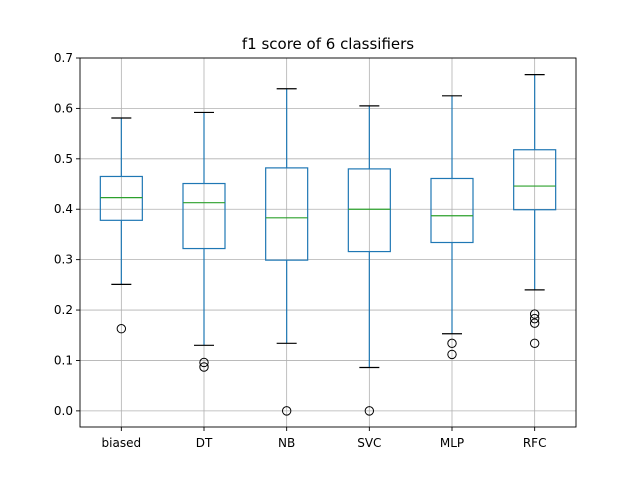 This screenshot has width=640, height=480. I want to click on box-biased, so click(121, 225).